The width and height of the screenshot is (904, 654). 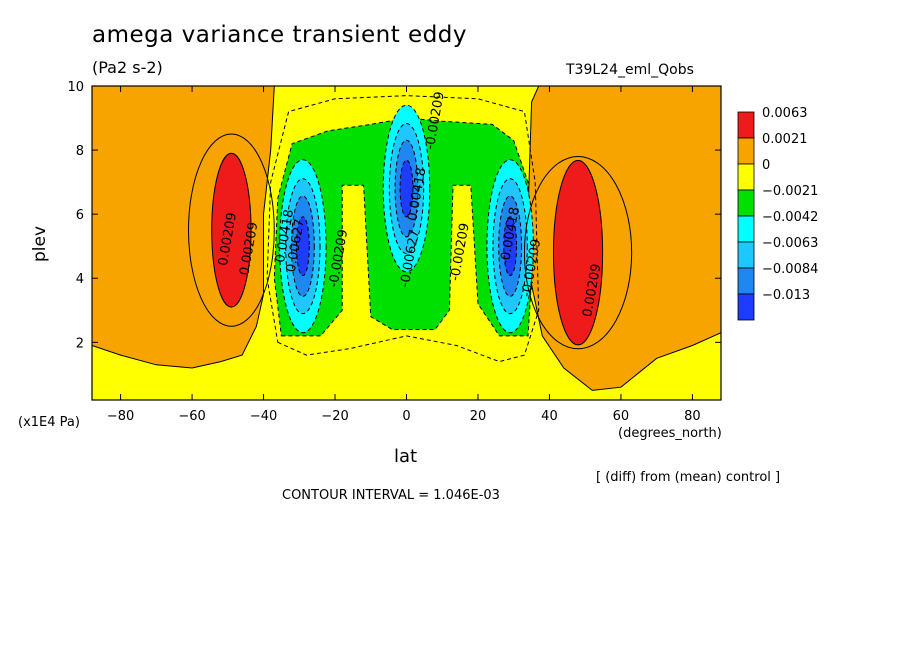 I want to click on legend-level-label: 0, so click(x=766, y=165).